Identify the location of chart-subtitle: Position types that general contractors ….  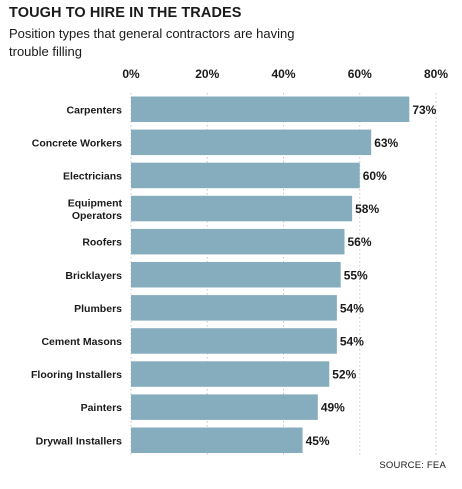
(152, 42).